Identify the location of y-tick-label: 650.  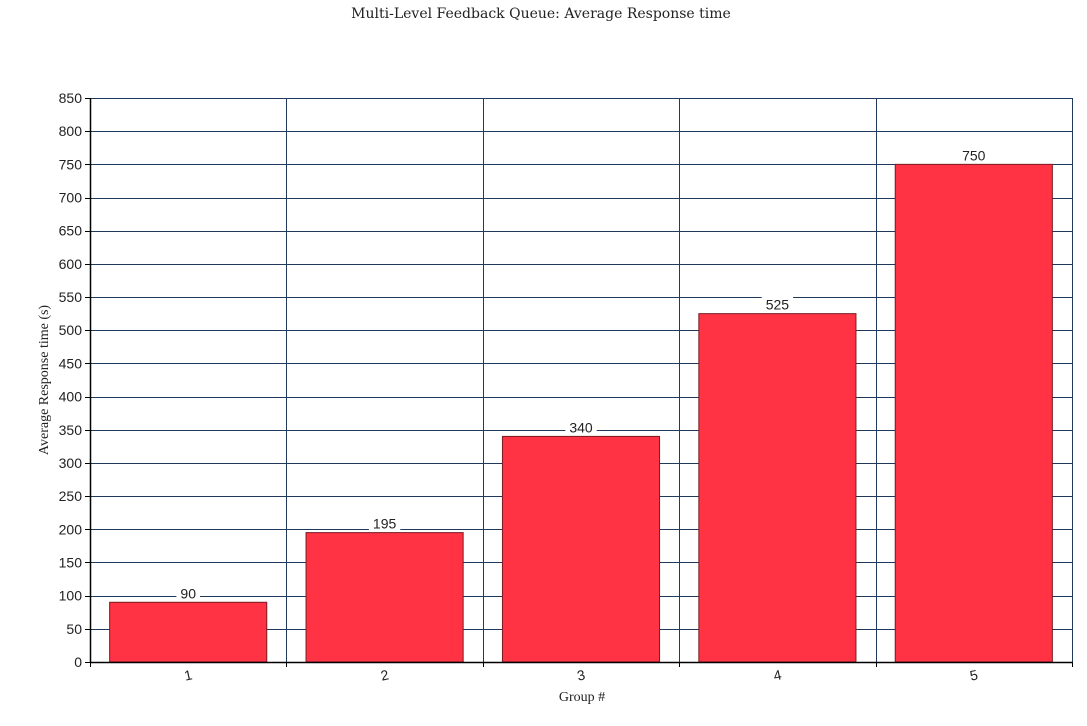
(71, 231).